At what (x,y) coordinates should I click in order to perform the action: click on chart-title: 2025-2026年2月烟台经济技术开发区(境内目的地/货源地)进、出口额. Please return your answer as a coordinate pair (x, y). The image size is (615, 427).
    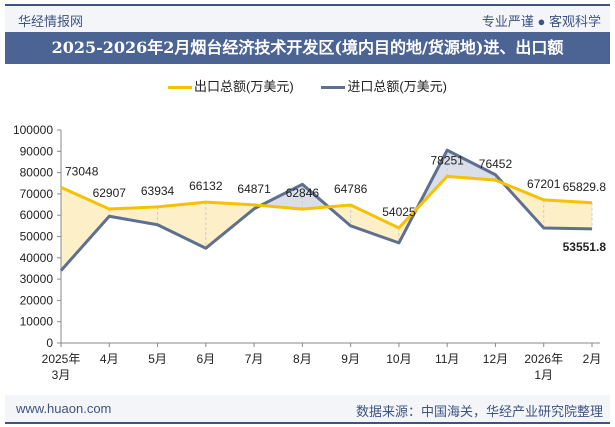
    Looking at the image, I should click on (307, 48).